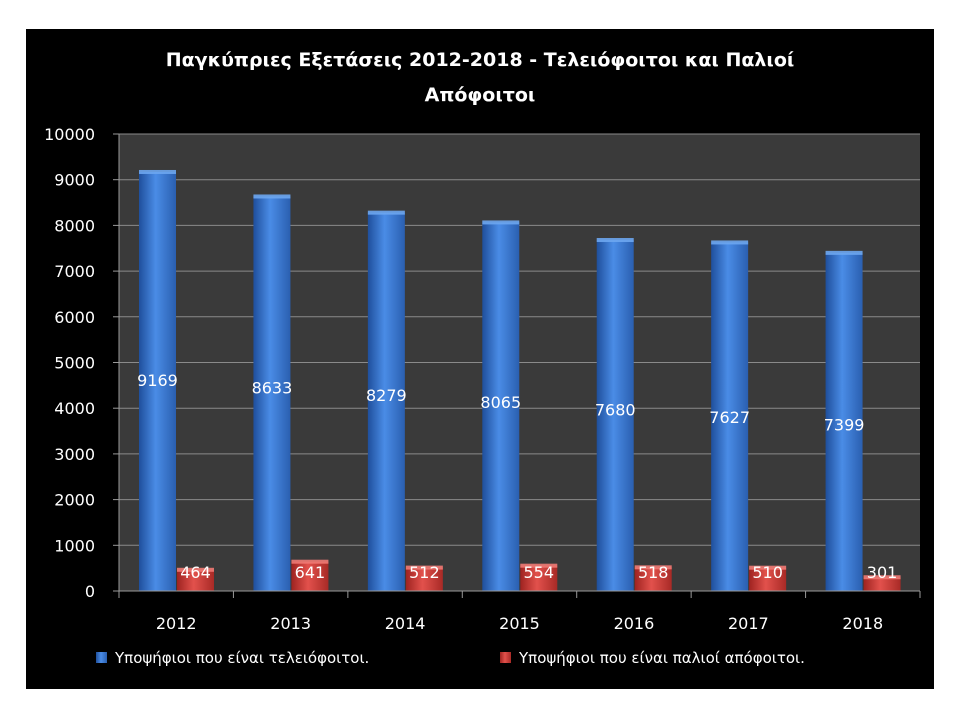 The width and height of the screenshot is (960, 720). I want to click on data-label-series-1: 7627, so click(729, 417).